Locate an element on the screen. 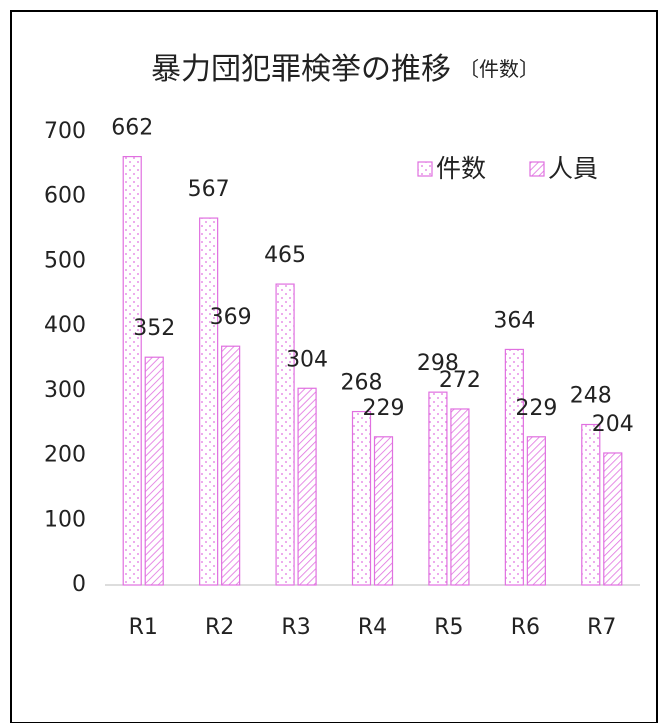  x-tick-label: R5 is located at coordinates (448, 627).